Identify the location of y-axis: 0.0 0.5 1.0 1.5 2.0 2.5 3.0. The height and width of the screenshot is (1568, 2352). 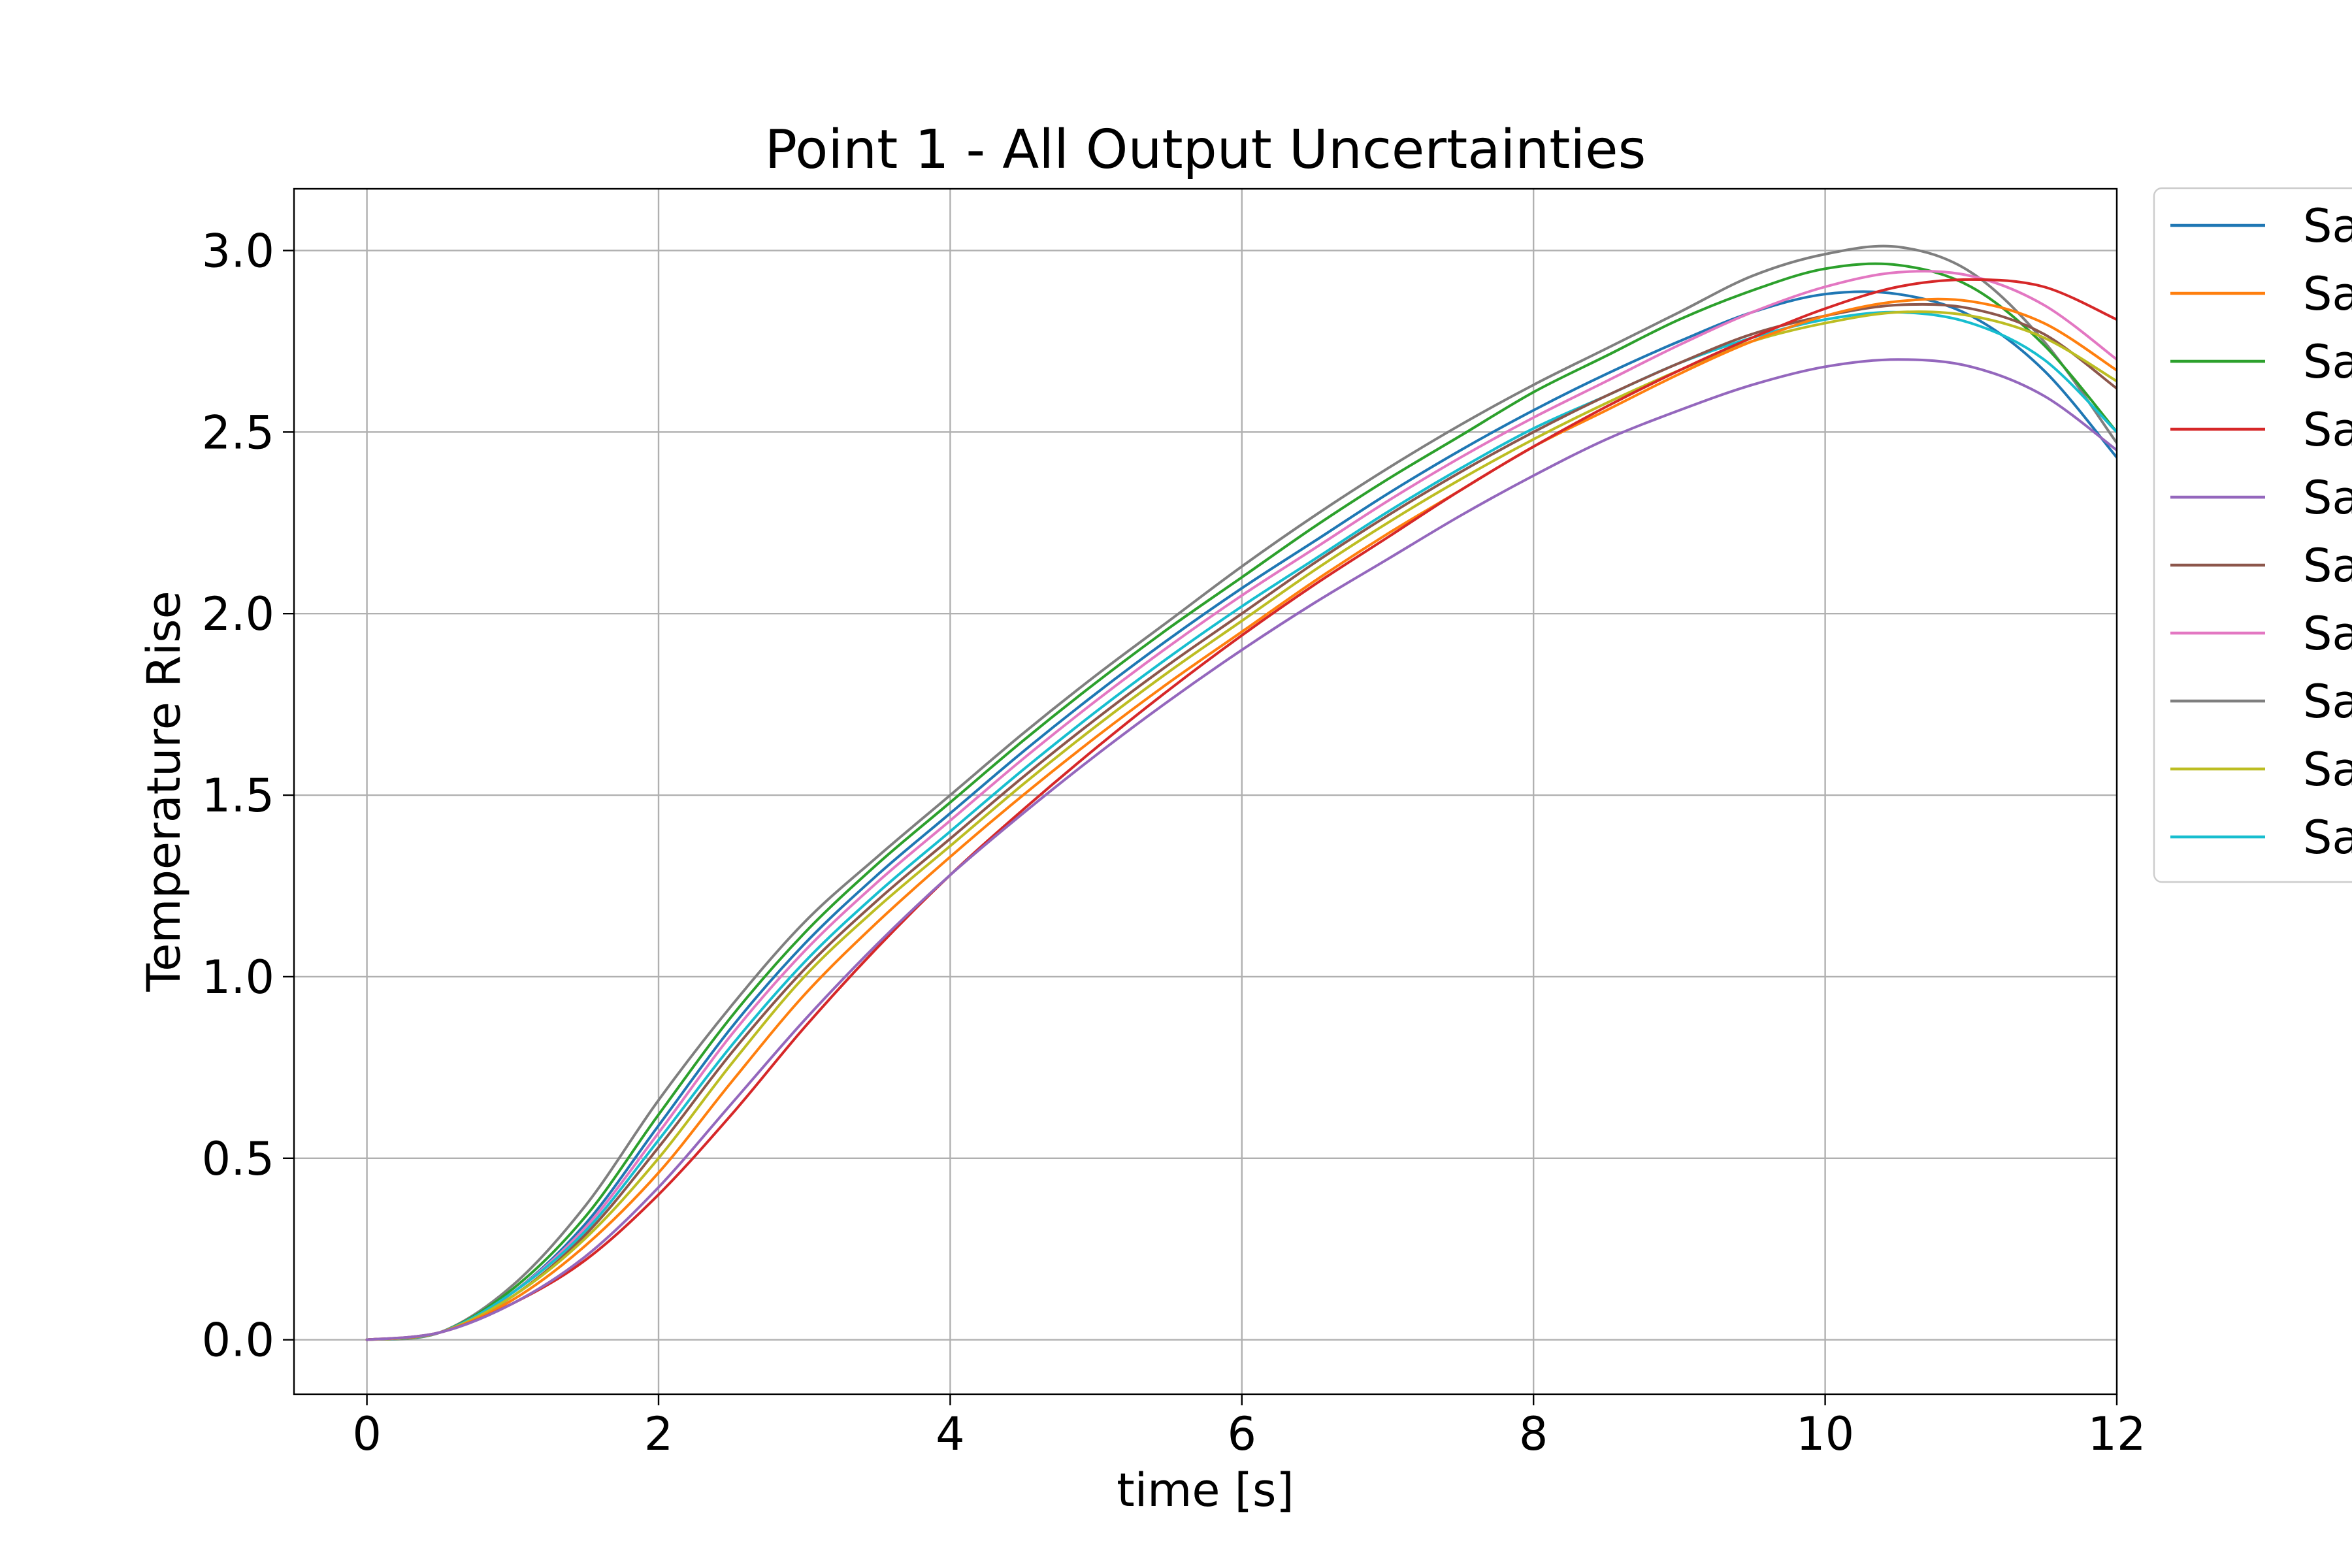
(248, 795).